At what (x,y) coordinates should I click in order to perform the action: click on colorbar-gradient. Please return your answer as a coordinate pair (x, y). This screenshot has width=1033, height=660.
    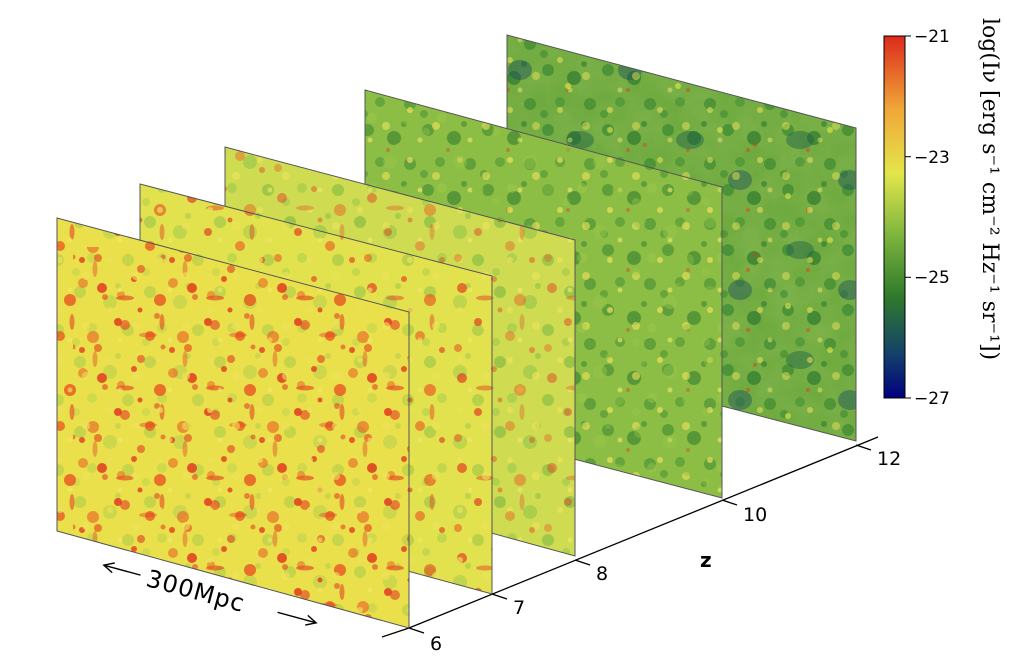
    Looking at the image, I should click on (894, 217).